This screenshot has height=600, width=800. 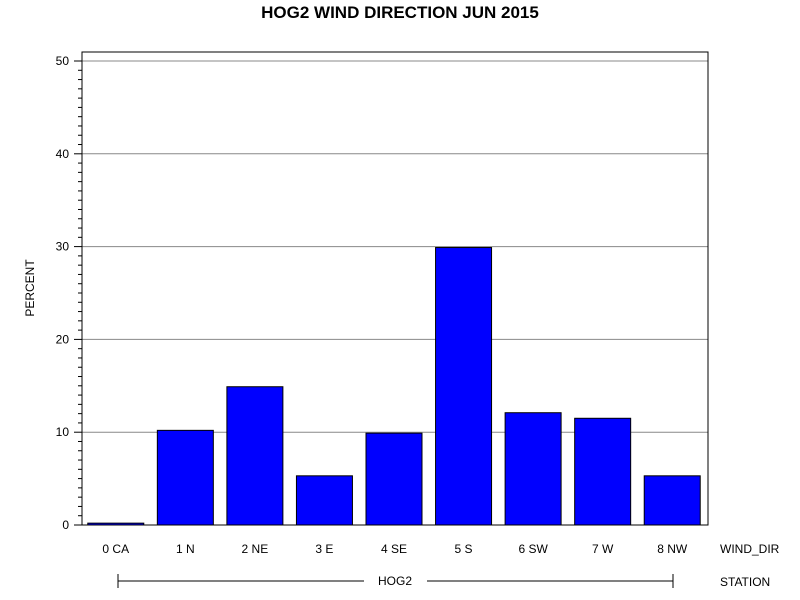 I want to click on x-tick-label: 4 SE, so click(x=394, y=549).